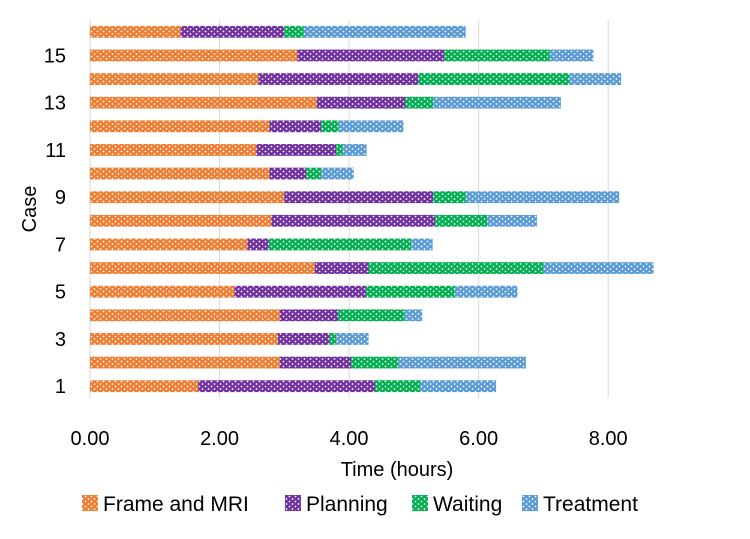  Describe the element at coordinates (486, 291) in the screenshot. I see `bar-case-5-treatment` at that location.